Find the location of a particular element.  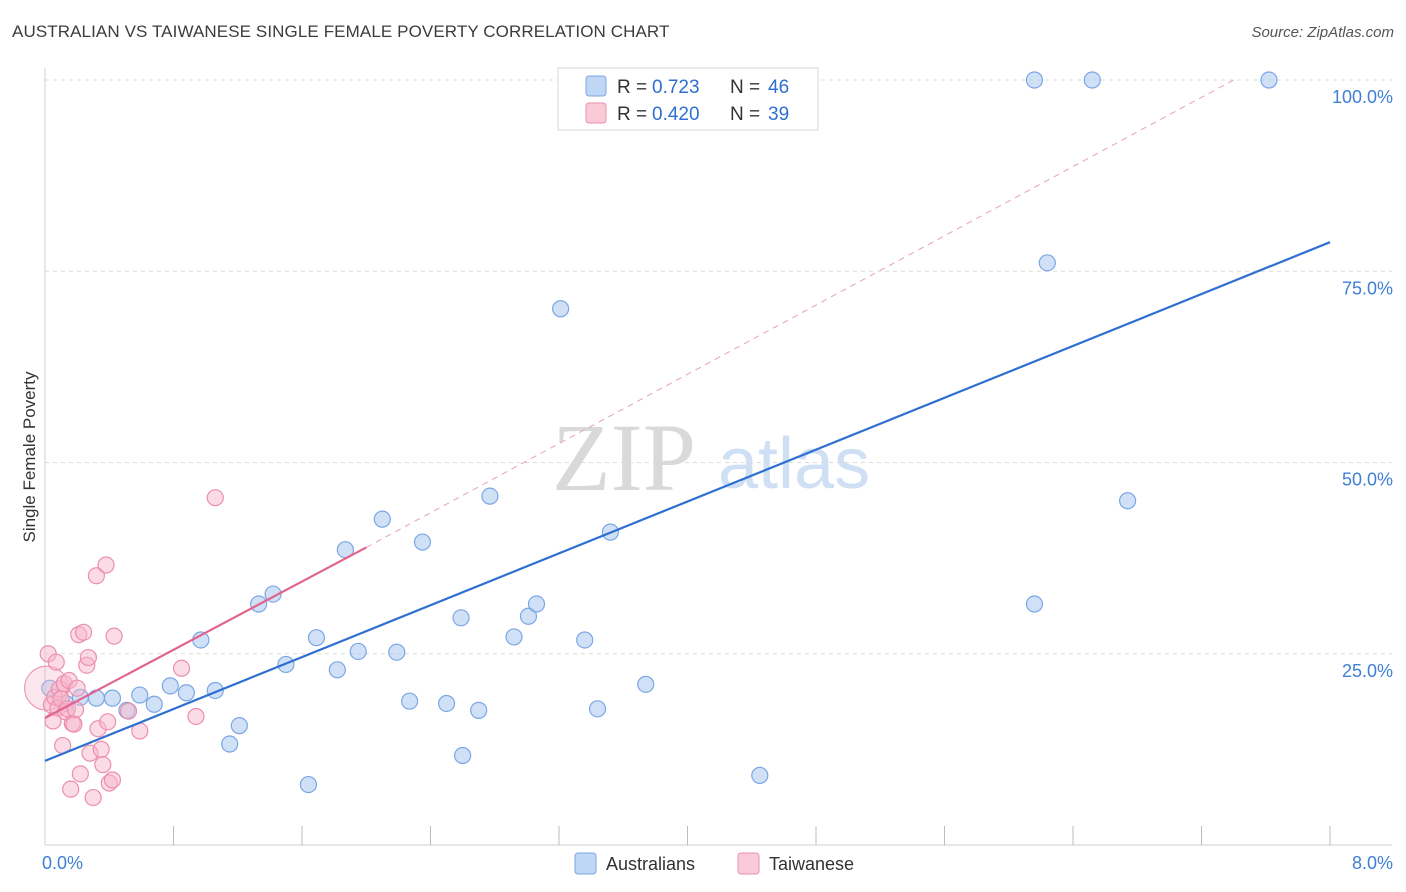

series-taiwanese is located at coordinates (124, 648).